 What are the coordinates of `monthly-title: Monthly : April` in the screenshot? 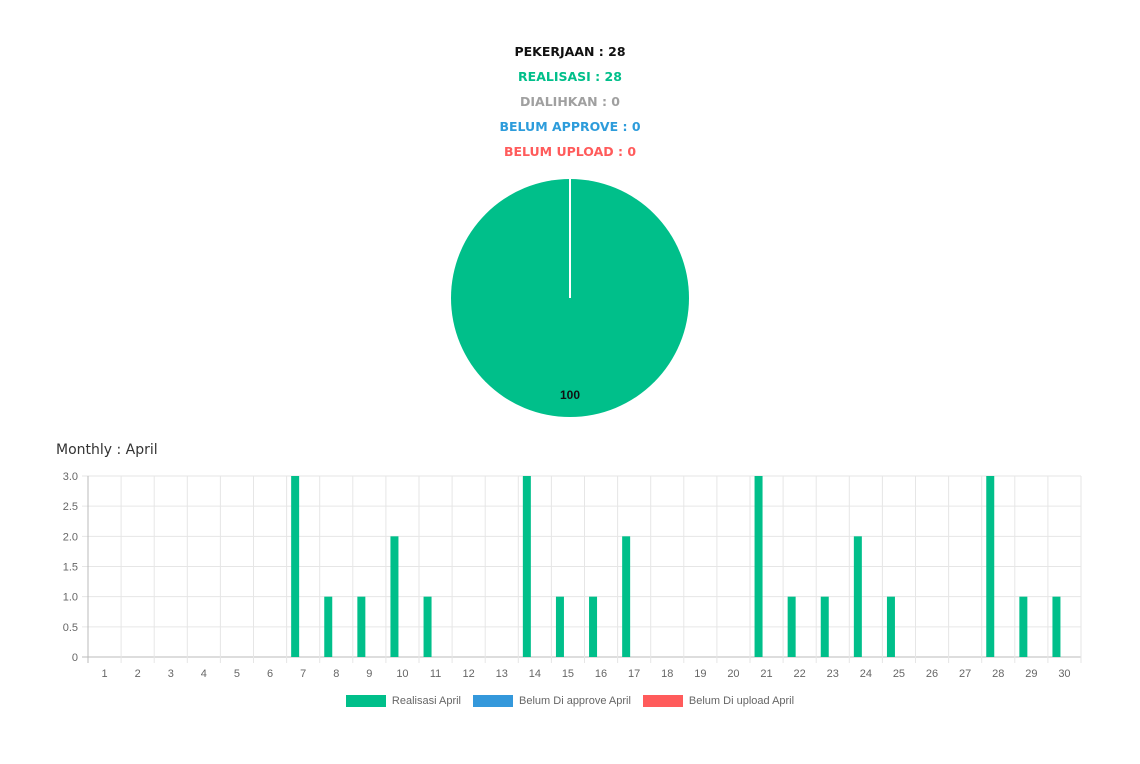 It's located at (107, 450).